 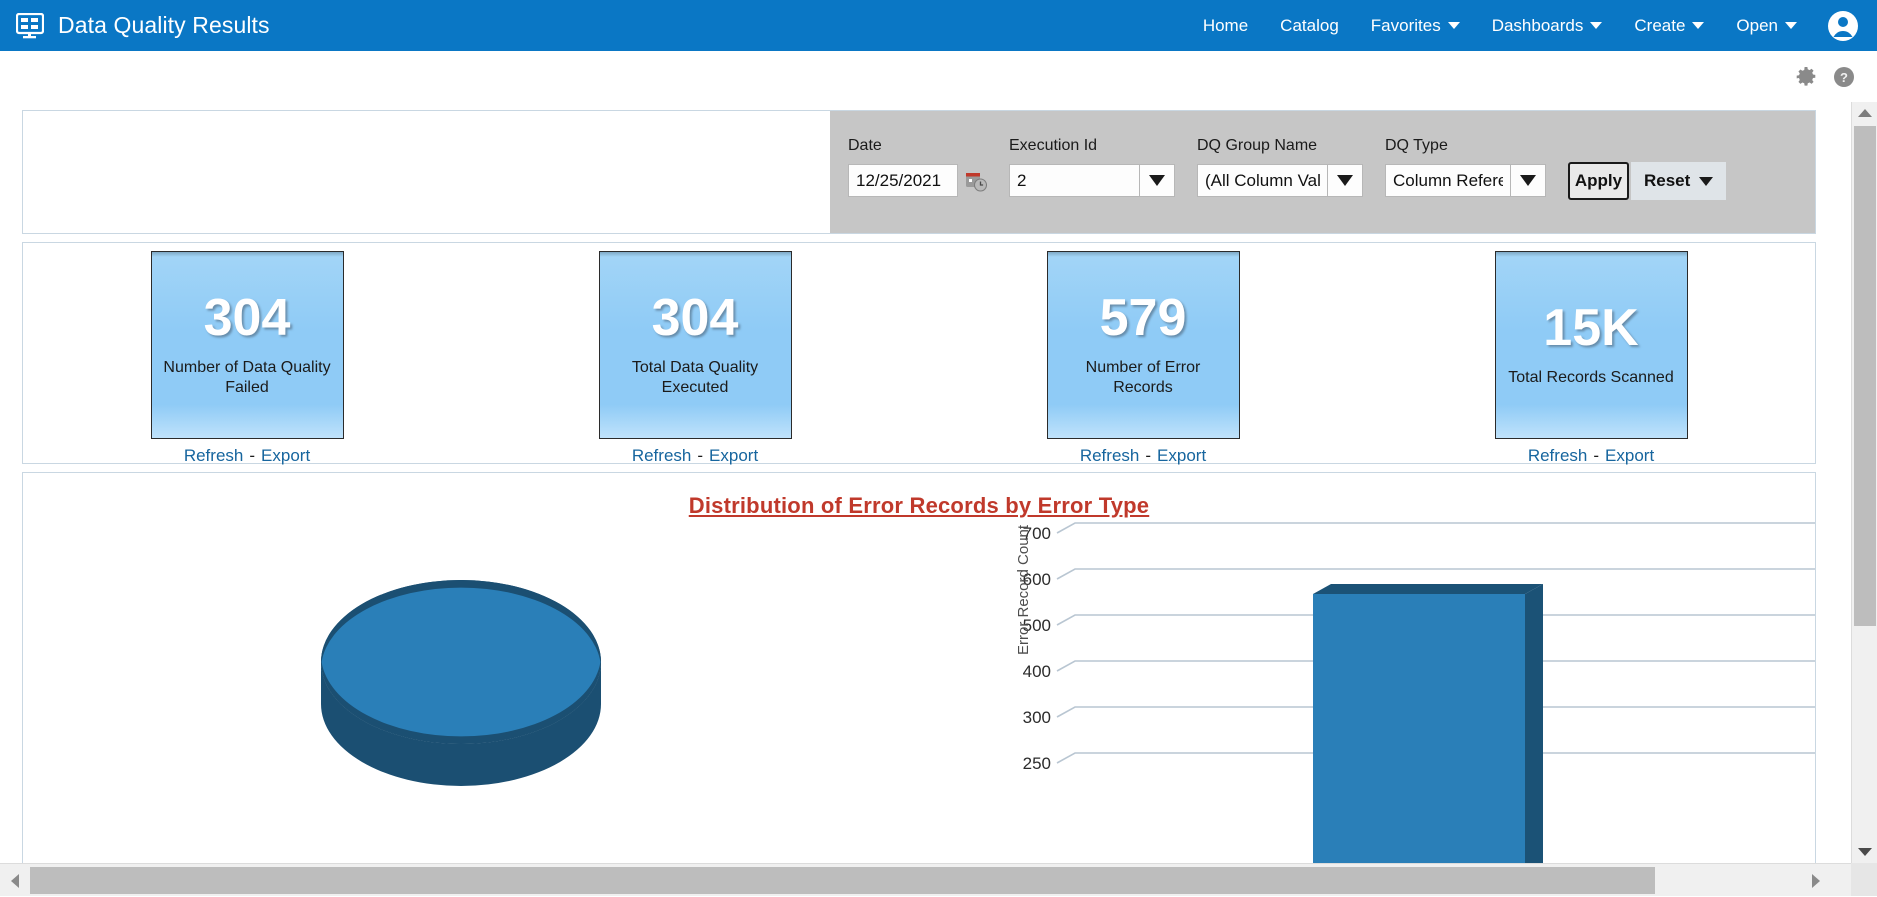 I want to click on calendar-clock-icon, so click(x=976, y=181).